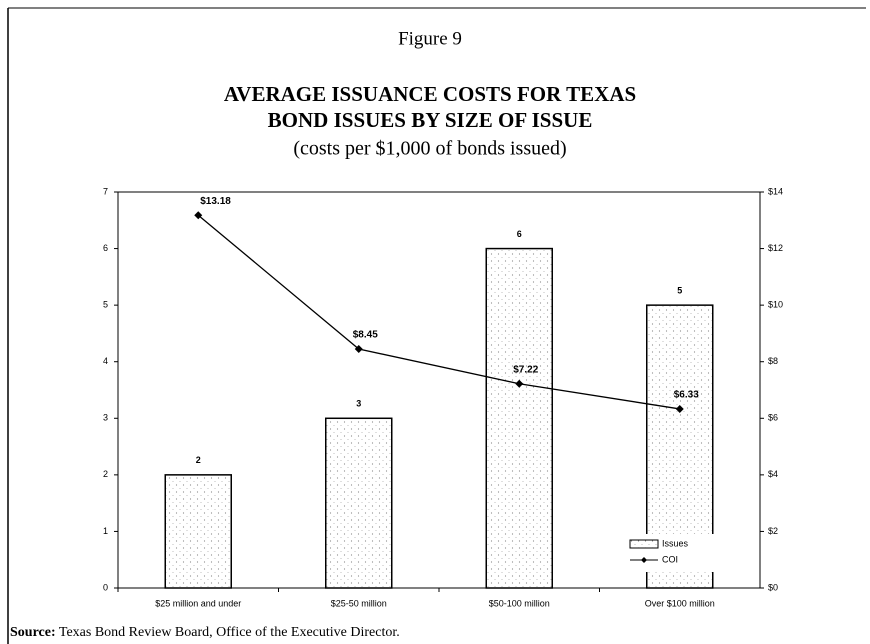 This screenshot has height=644, width=870. What do you see at coordinates (198, 603) in the screenshot?
I see `x-tick-label: $25 million and under` at bounding box center [198, 603].